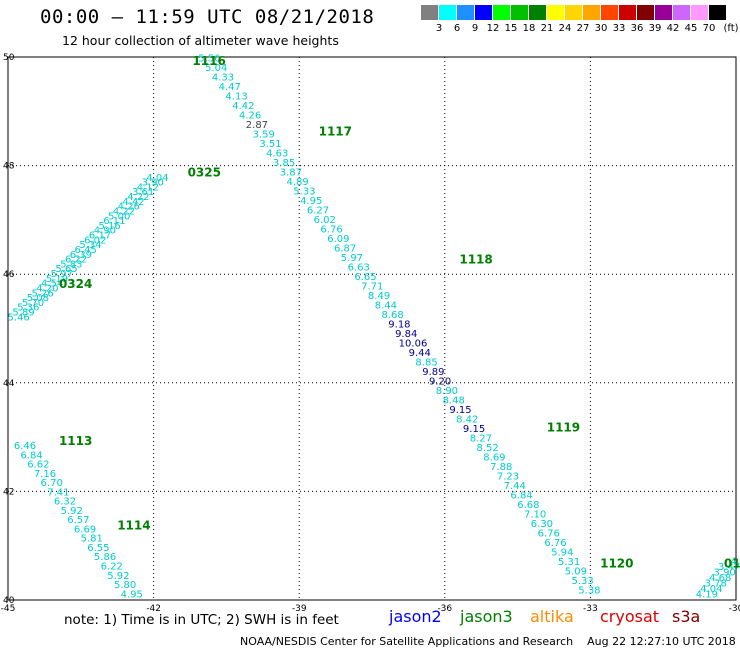  What do you see at coordinates (583, 28) in the screenshot?
I see `legend-label: 27` at bounding box center [583, 28].